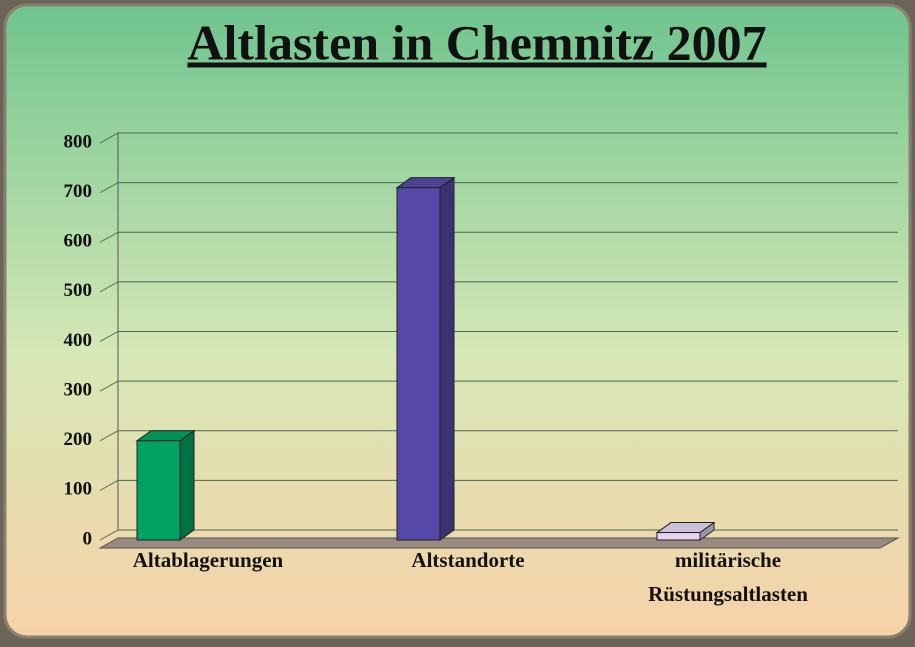 The width and height of the screenshot is (915, 647). What do you see at coordinates (88, 538) in the screenshot?
I see `y-tick-label: 0` at bounding box center [88, 538].